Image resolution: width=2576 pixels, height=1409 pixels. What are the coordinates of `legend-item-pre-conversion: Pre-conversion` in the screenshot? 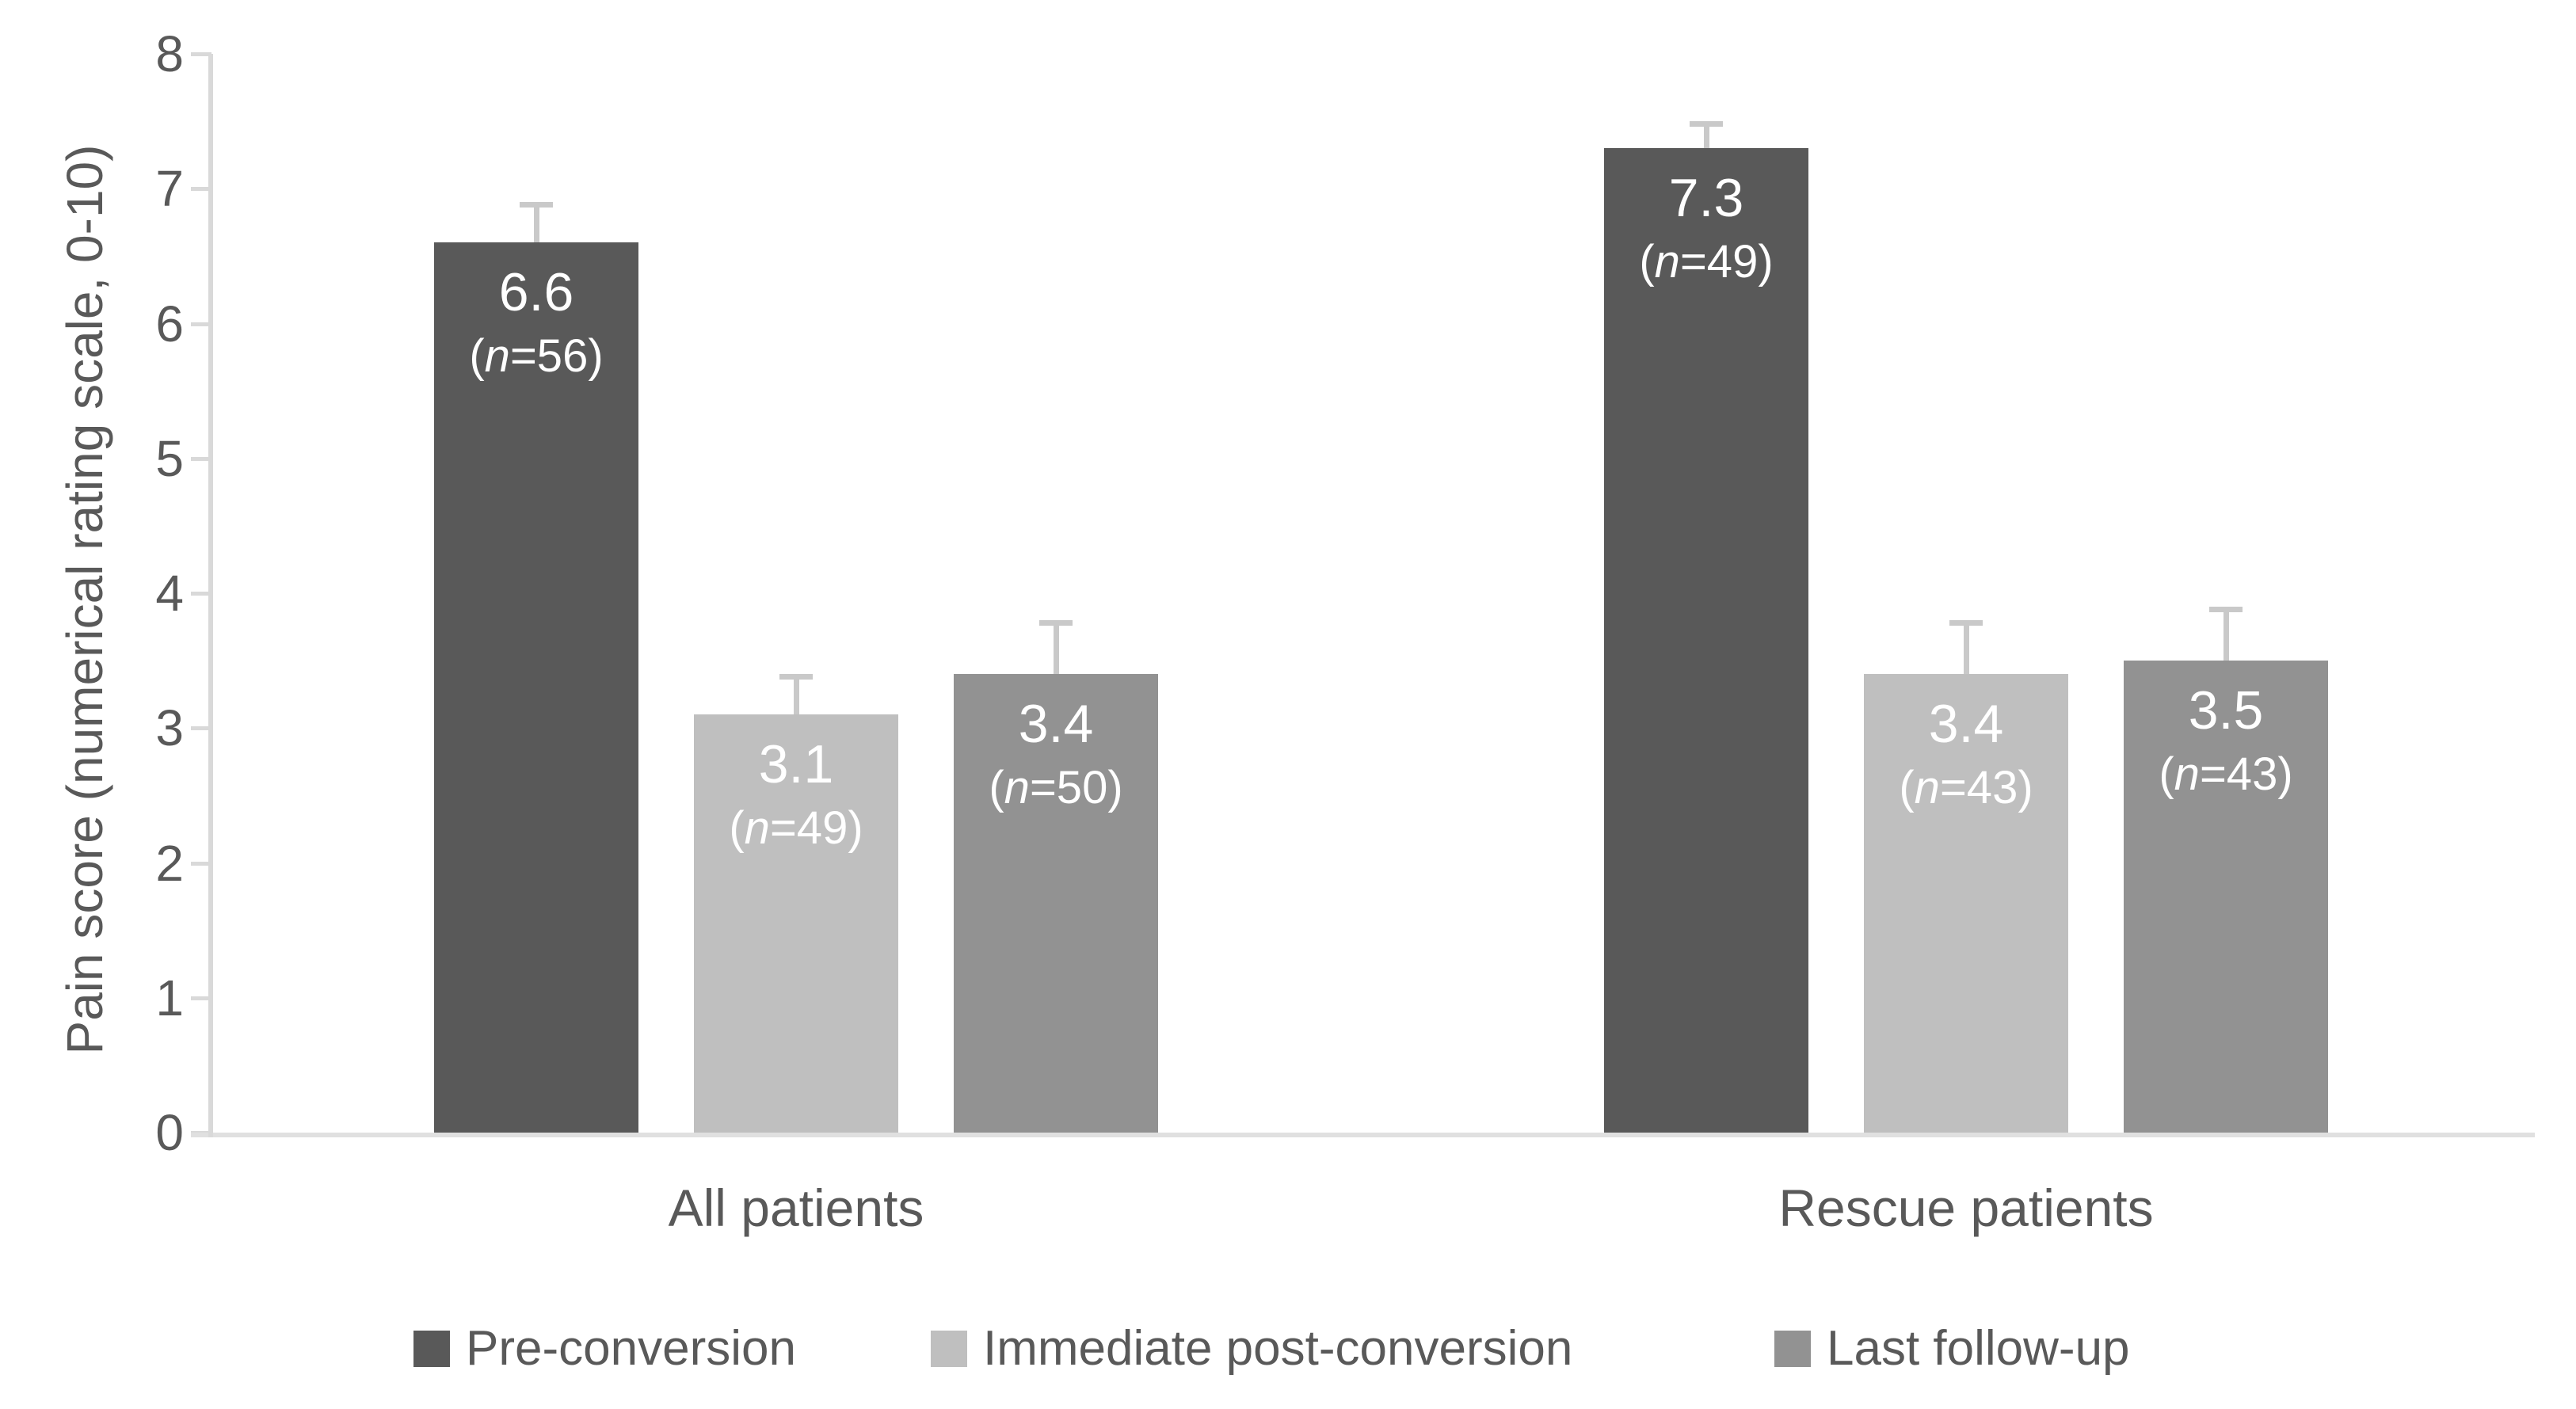 It's located at (605, 1348).